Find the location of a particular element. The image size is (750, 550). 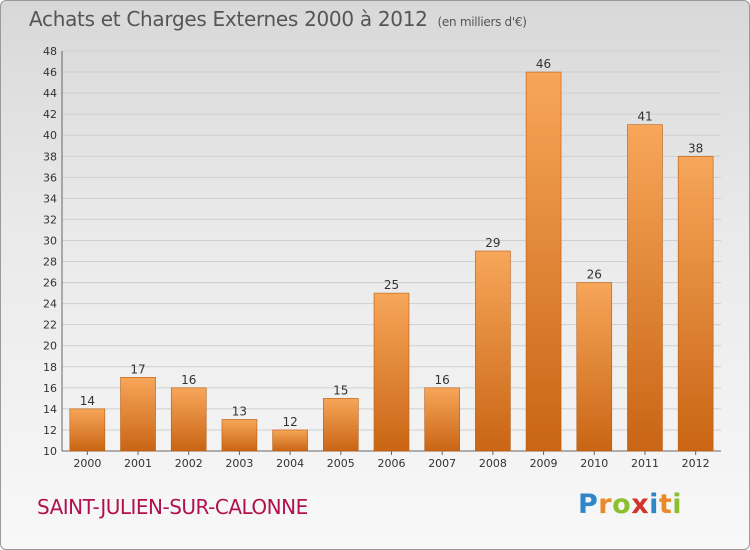

y-tick-label: 30 is located at coordinates (50, 240).